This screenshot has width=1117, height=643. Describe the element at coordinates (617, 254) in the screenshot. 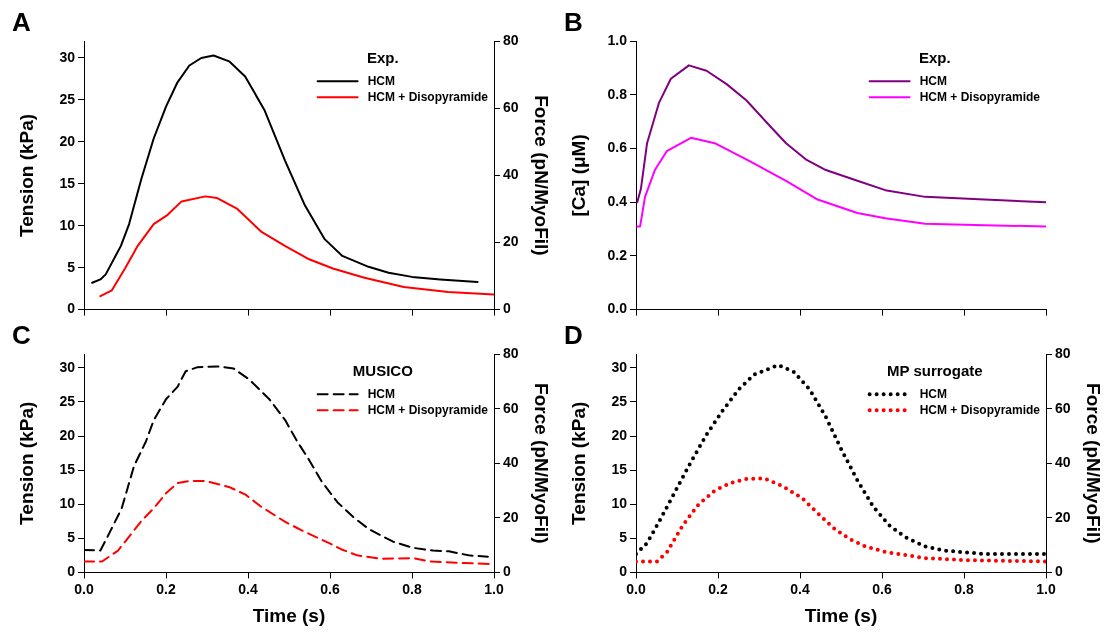

I see `y-tick-label: 0.2` at that location.